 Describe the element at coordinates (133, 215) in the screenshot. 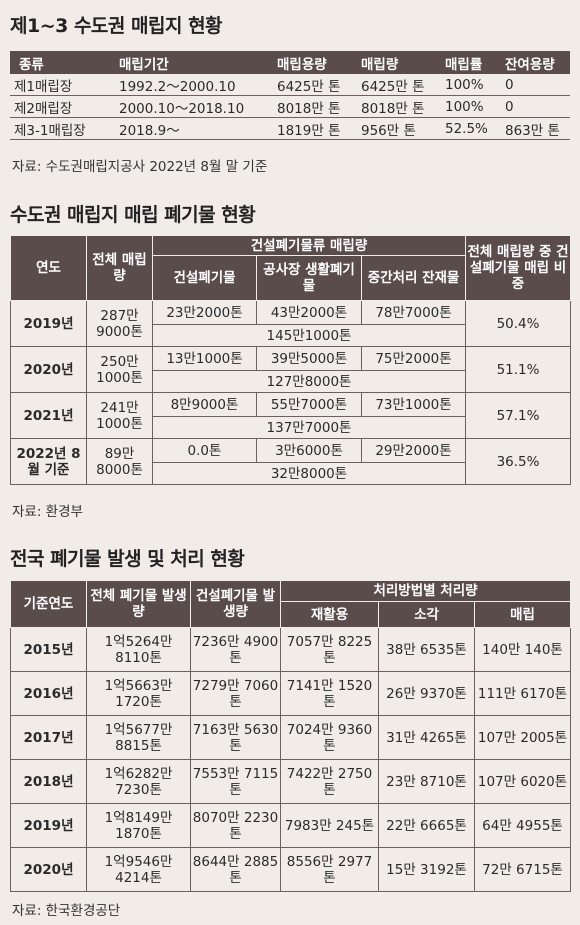

I see `section2-title: 수도권 매립지 매립 폐기물 현황` at that location.